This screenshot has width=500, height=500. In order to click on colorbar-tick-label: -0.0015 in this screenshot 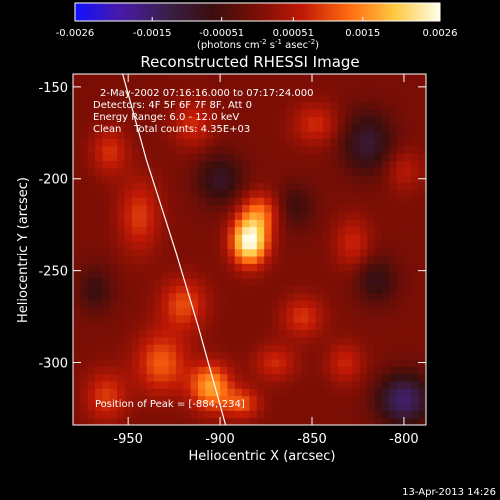, I will do `click(152, 33)`.